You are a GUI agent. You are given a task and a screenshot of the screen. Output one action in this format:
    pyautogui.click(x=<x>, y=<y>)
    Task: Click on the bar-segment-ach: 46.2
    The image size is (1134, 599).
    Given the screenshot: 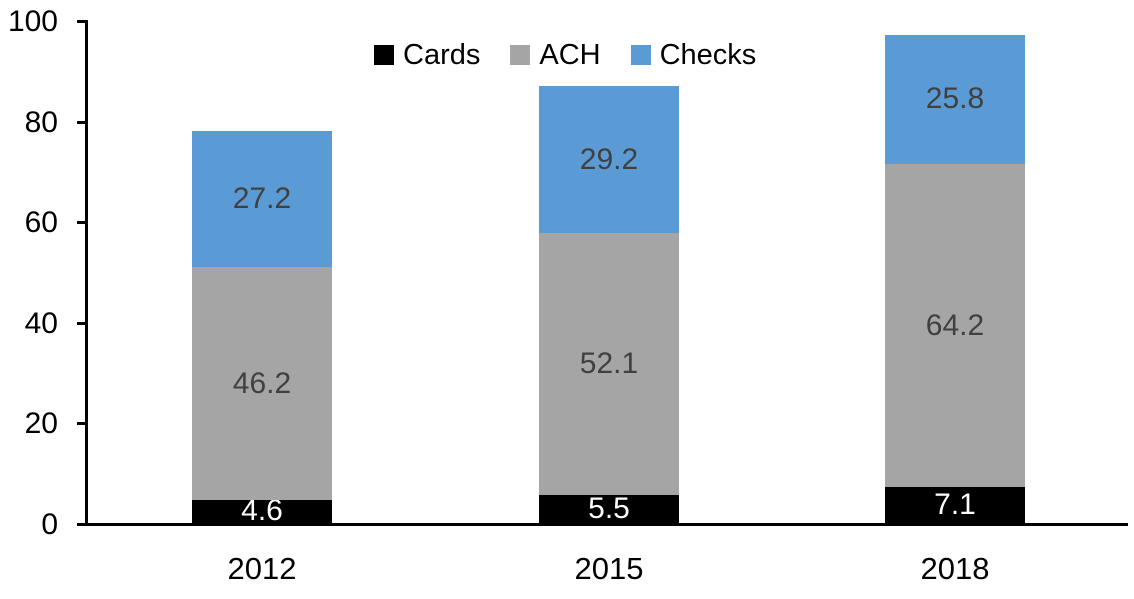 What is the action you would take?
    pyautogui.click(x=262, y=383)
    